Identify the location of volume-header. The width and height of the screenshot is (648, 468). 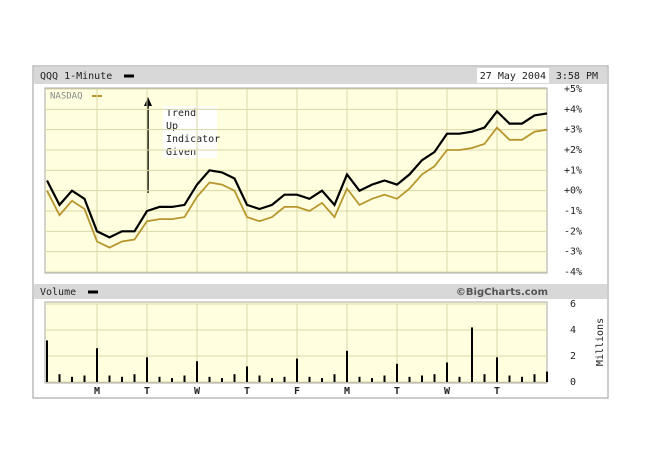
(320, 291).